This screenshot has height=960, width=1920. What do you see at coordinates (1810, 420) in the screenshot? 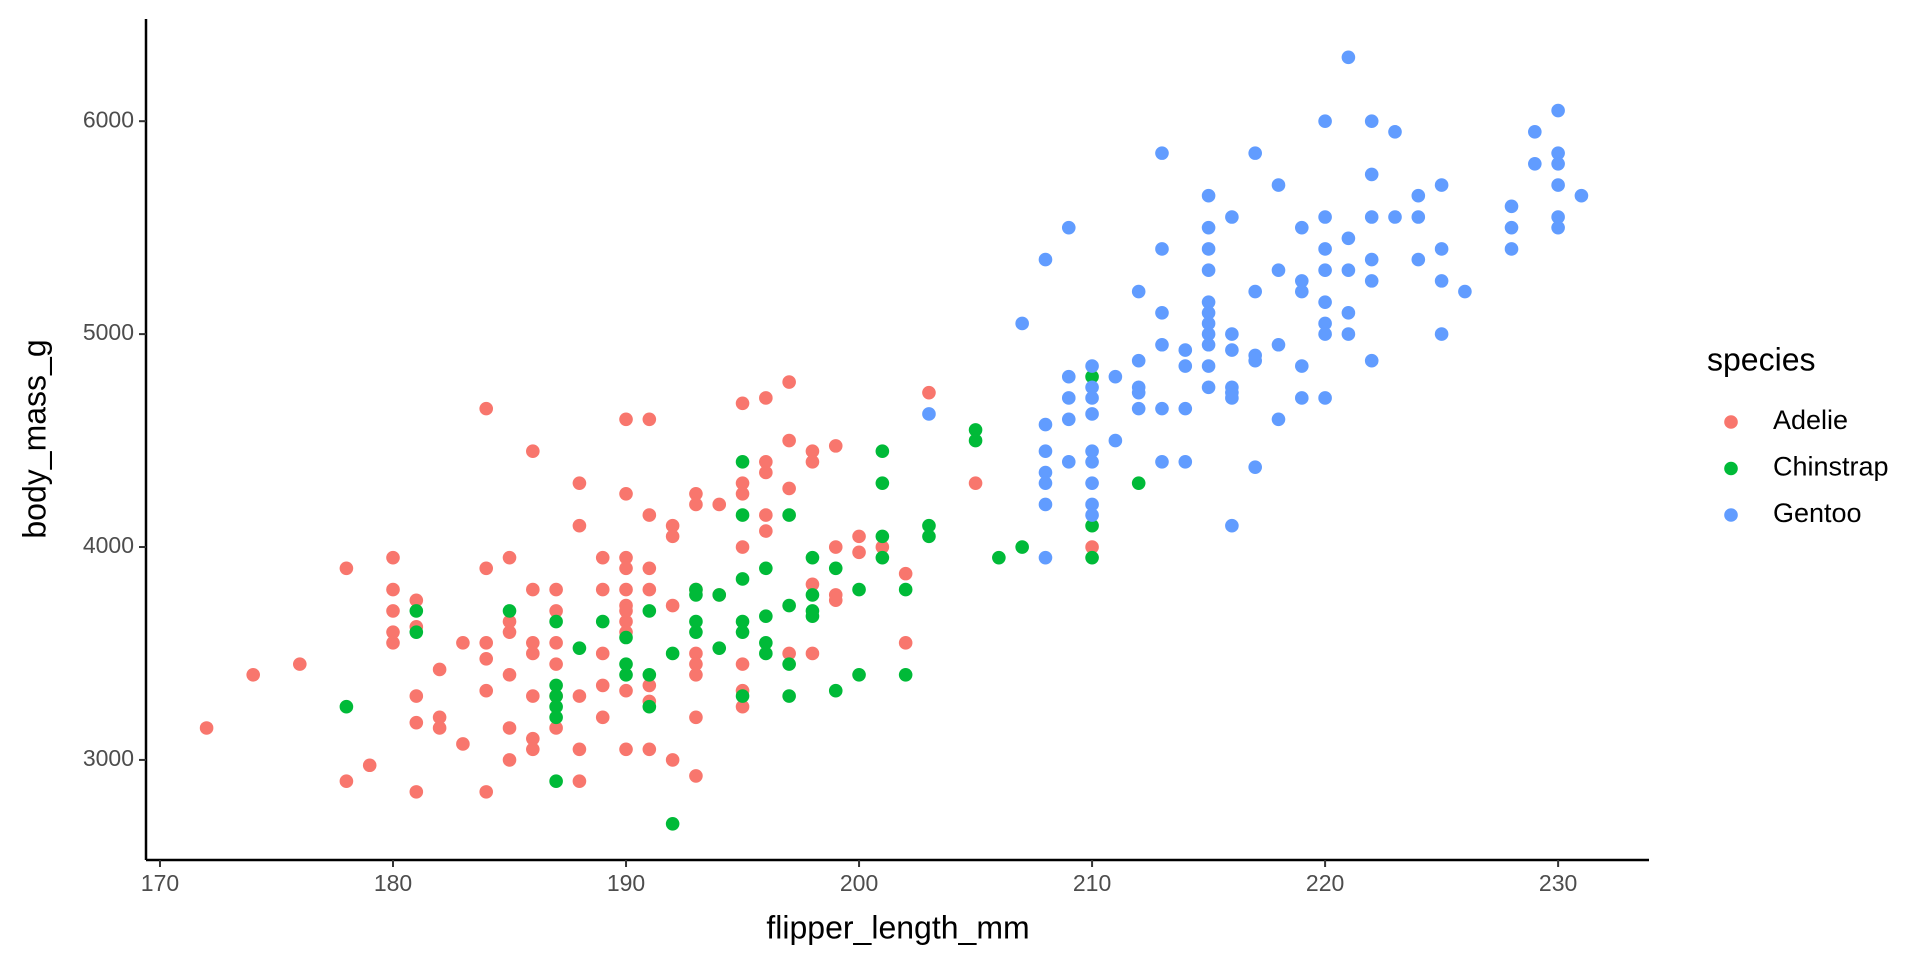
I see `legend-label: Adelie` at bounding box center [1810, 420].